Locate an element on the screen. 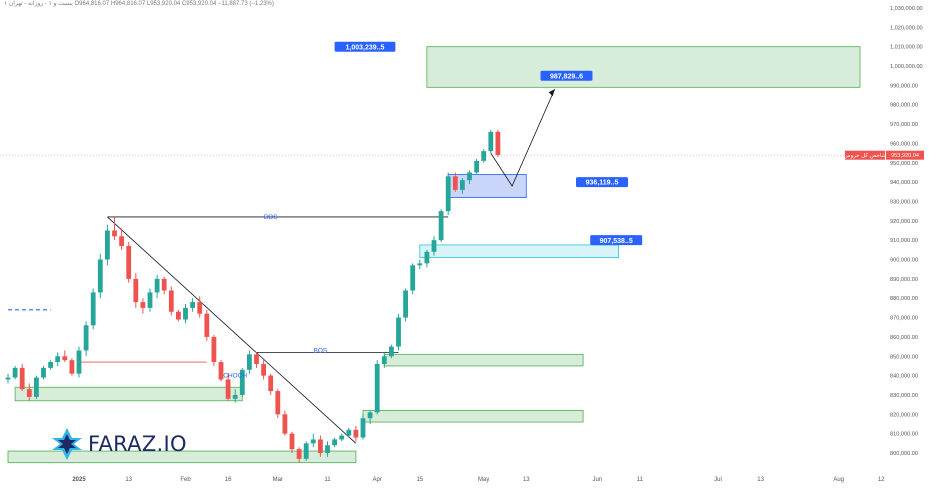  y-tick-label: 840,000.00 is located at coordinates (904, 377).